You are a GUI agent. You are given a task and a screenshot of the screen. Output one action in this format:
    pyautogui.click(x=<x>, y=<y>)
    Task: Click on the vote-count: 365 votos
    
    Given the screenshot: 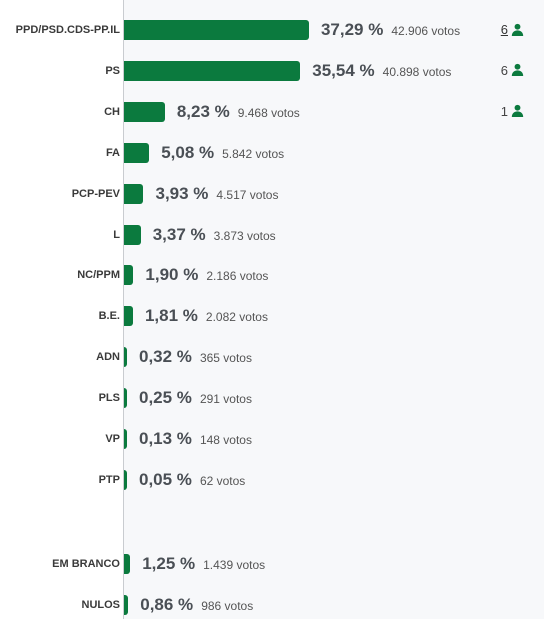 What is the action you would take?
    pyautogui.click(x=225, y=358)
    